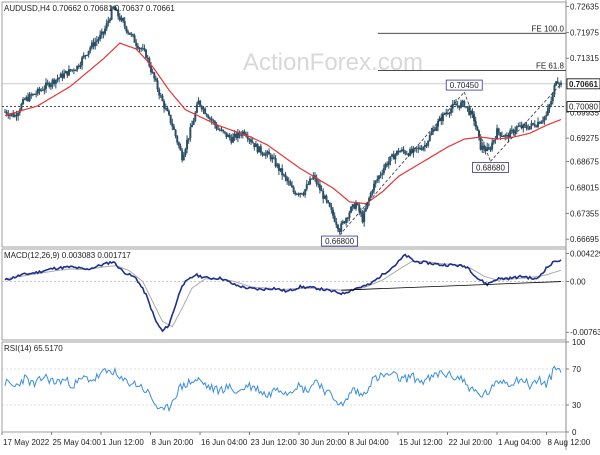  Describe the element at coordinates (578, 282) in the screenshot. I see `macd-tick-label: 0.00` at that location.